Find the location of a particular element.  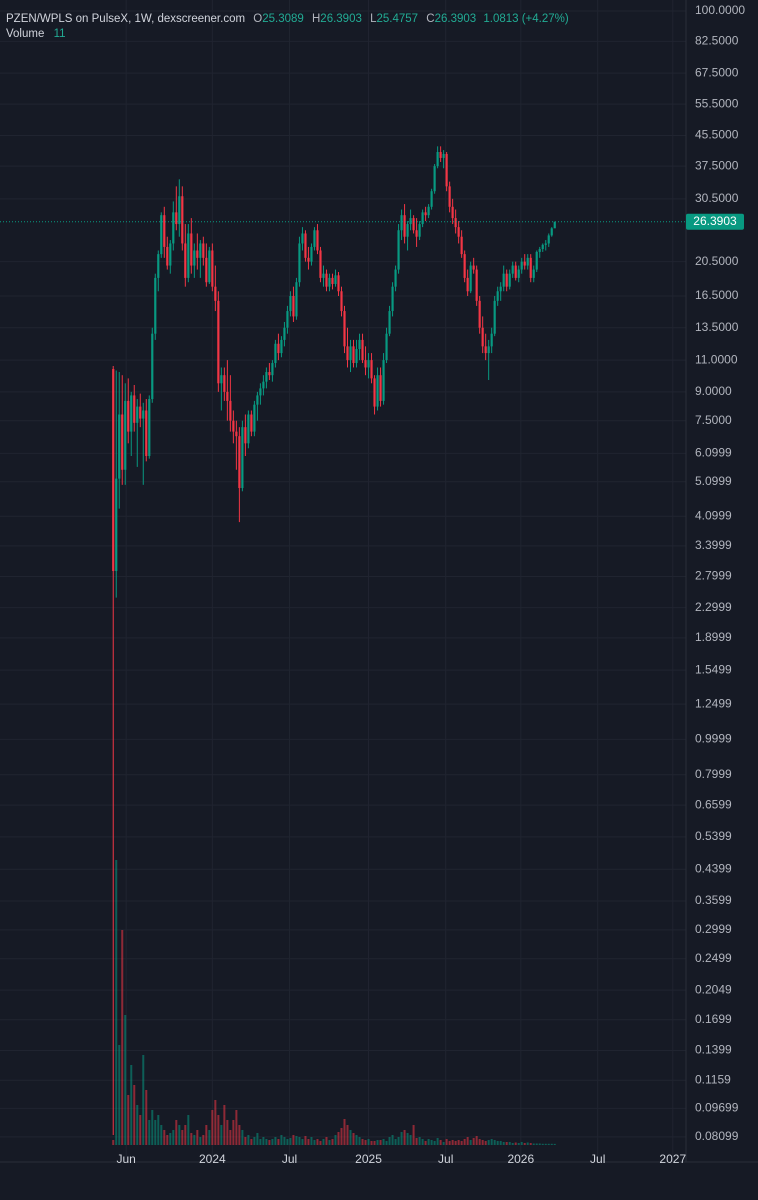

last-price-label: 26.3903 is located at coordinates (715, 221).